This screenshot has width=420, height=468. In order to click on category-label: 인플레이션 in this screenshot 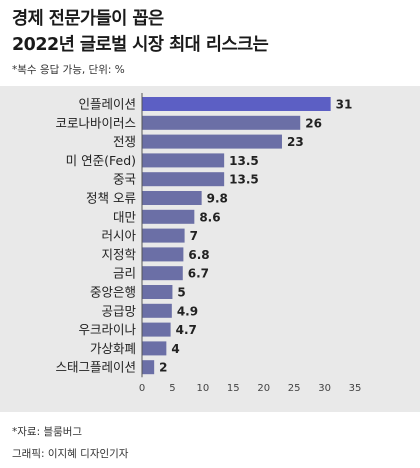, I will do `click(107, 104)`.